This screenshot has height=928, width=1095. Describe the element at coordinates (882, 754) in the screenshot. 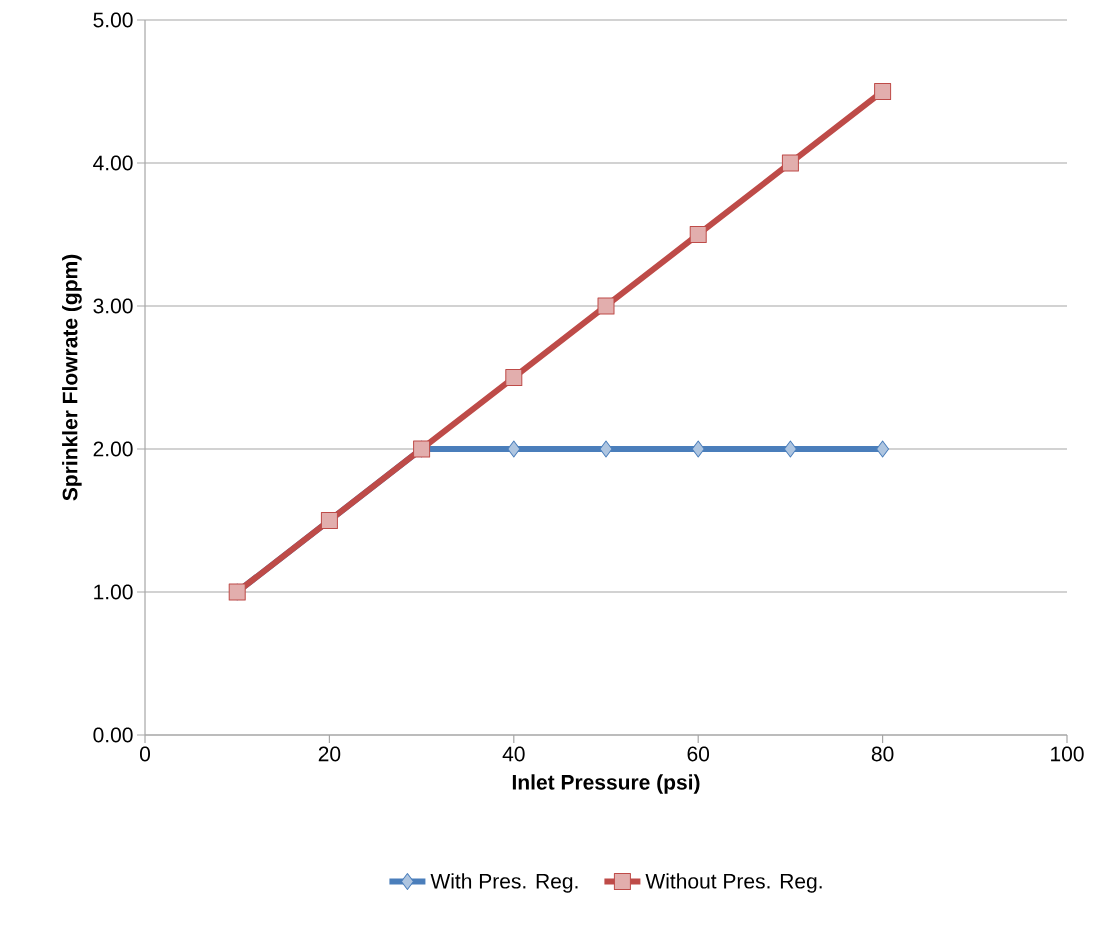

I see `x-tick-label: 80` at that location.